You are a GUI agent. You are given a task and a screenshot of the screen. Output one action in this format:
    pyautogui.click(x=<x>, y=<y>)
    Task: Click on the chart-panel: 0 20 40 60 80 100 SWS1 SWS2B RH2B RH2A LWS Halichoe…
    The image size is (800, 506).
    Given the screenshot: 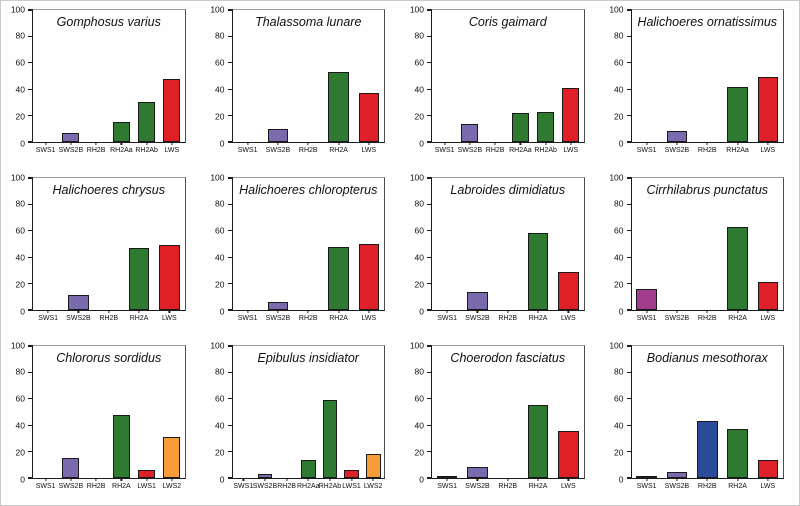 What is the action you would take?
    pyautogui.click(x=101, y=253)
    